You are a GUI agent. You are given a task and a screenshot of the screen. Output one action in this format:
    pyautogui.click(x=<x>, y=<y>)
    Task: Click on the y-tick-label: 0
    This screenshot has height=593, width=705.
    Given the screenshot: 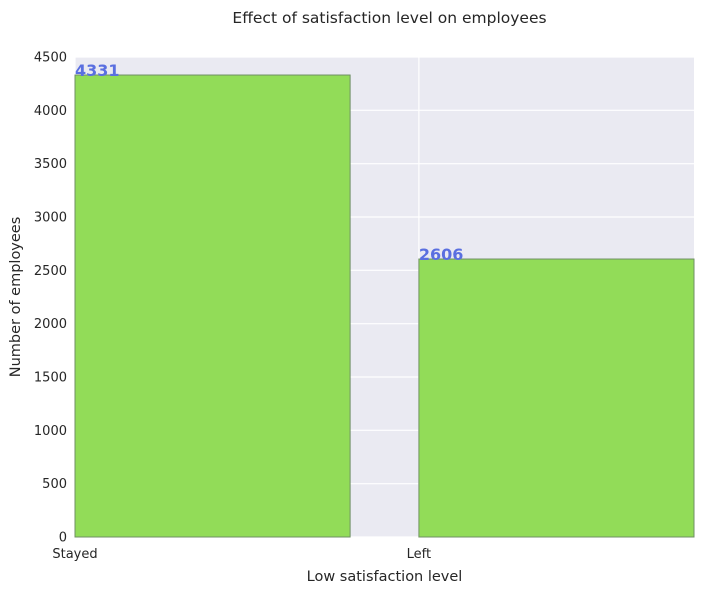 What is the action you would take?
    pyautogui.click(x=63, y=538)
    